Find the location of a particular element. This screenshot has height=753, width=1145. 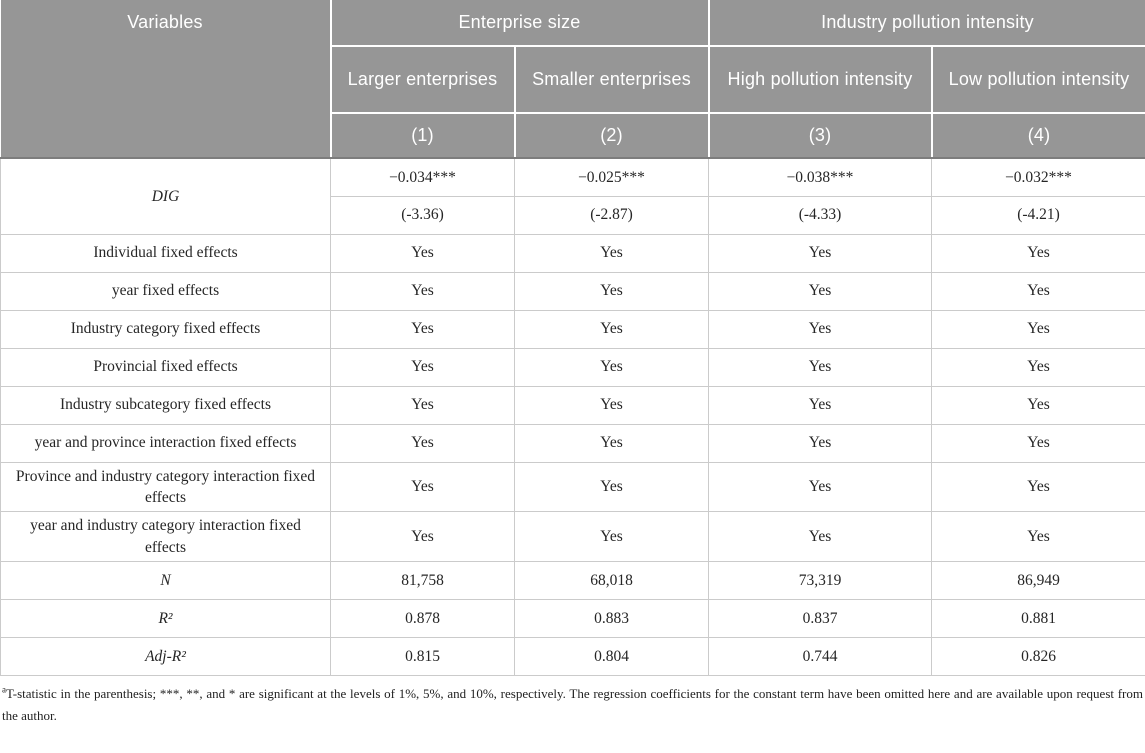

row-label: N is located at coordinates (165, 580).